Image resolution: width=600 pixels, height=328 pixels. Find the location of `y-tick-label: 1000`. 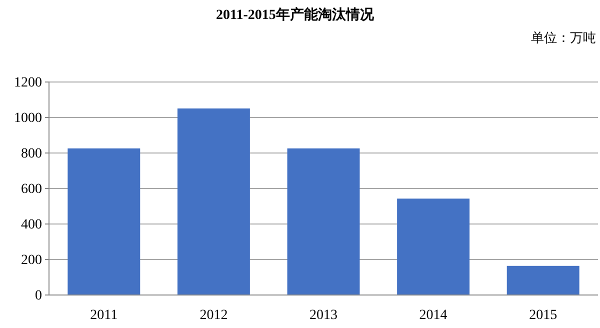

y-tick-label: 1000 is located at coordinates (28, 118).